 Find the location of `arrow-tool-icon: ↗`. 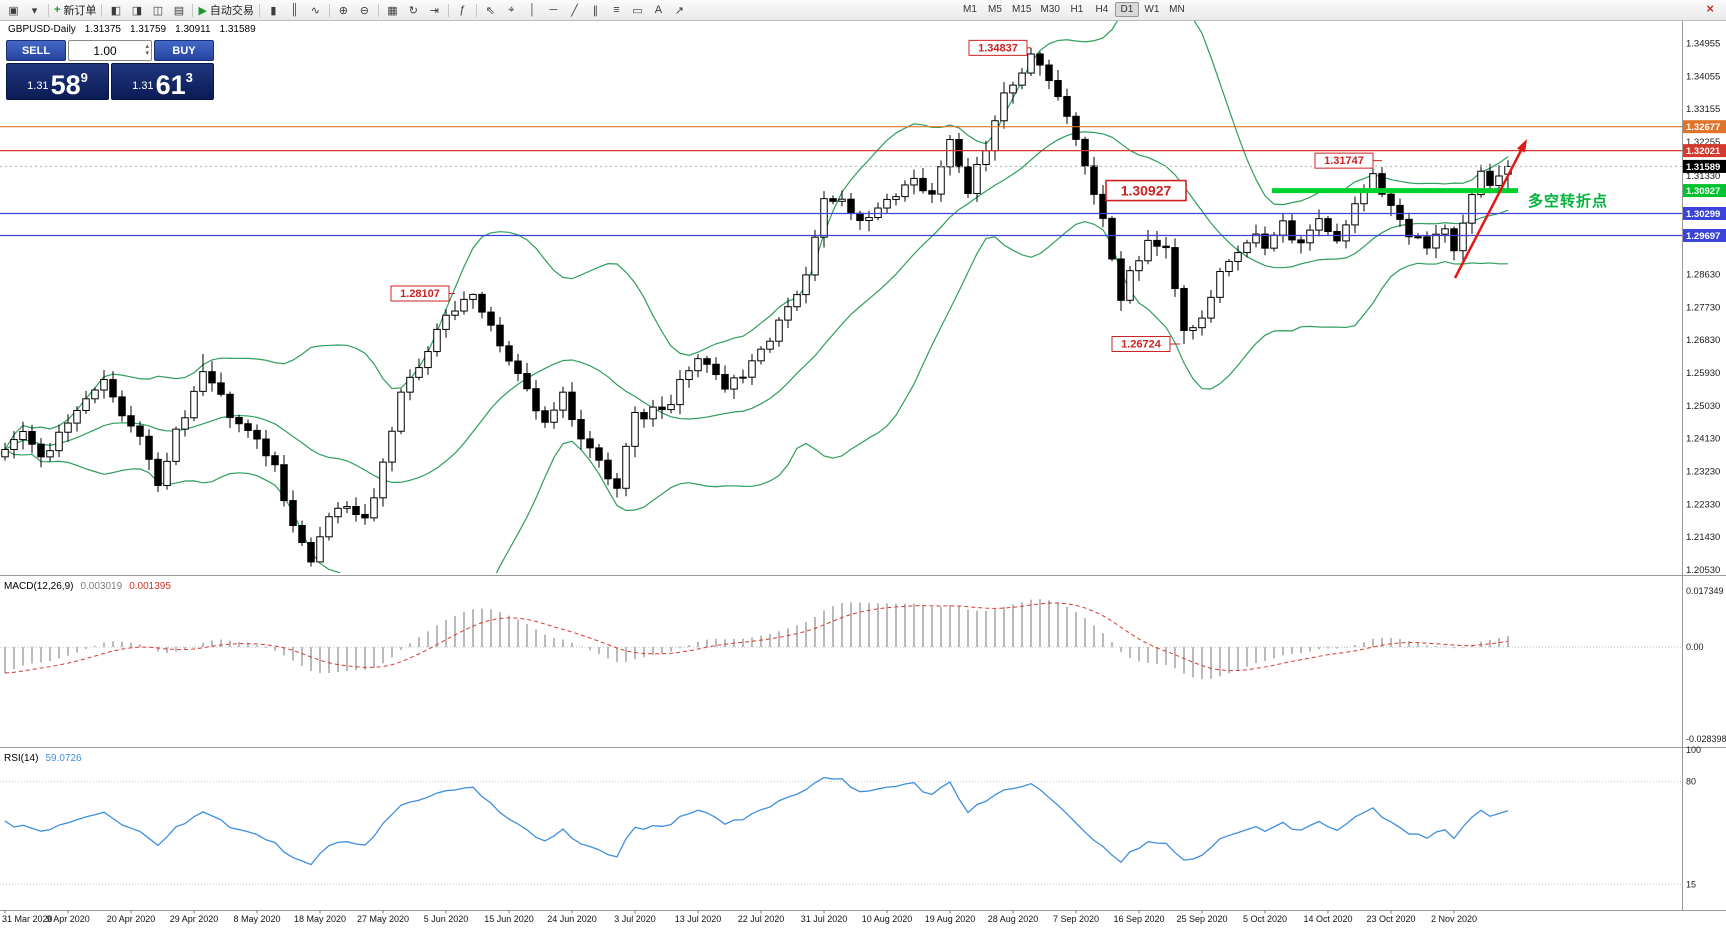

arrow-tool-icon: ↗ is located at coordinates (679, 10).